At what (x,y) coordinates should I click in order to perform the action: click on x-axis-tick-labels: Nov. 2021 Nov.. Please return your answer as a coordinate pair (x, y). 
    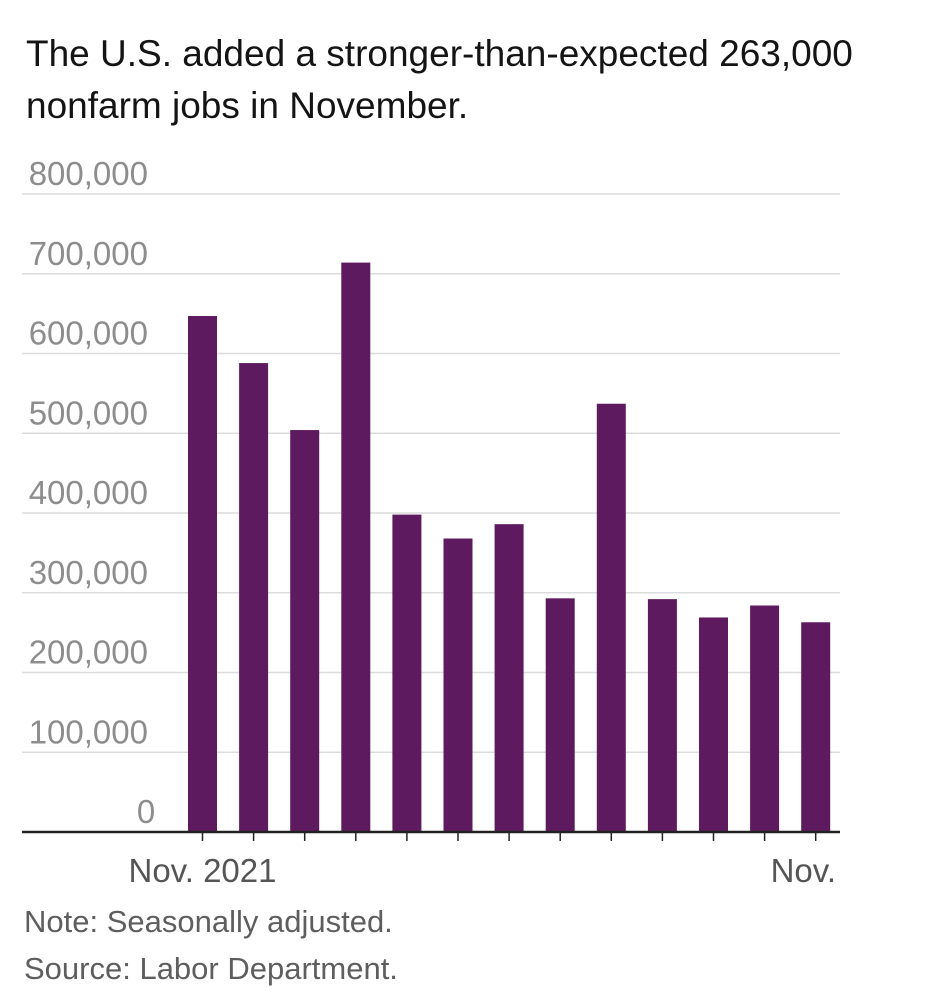
    Looking at the image, I should click on (482, 860).